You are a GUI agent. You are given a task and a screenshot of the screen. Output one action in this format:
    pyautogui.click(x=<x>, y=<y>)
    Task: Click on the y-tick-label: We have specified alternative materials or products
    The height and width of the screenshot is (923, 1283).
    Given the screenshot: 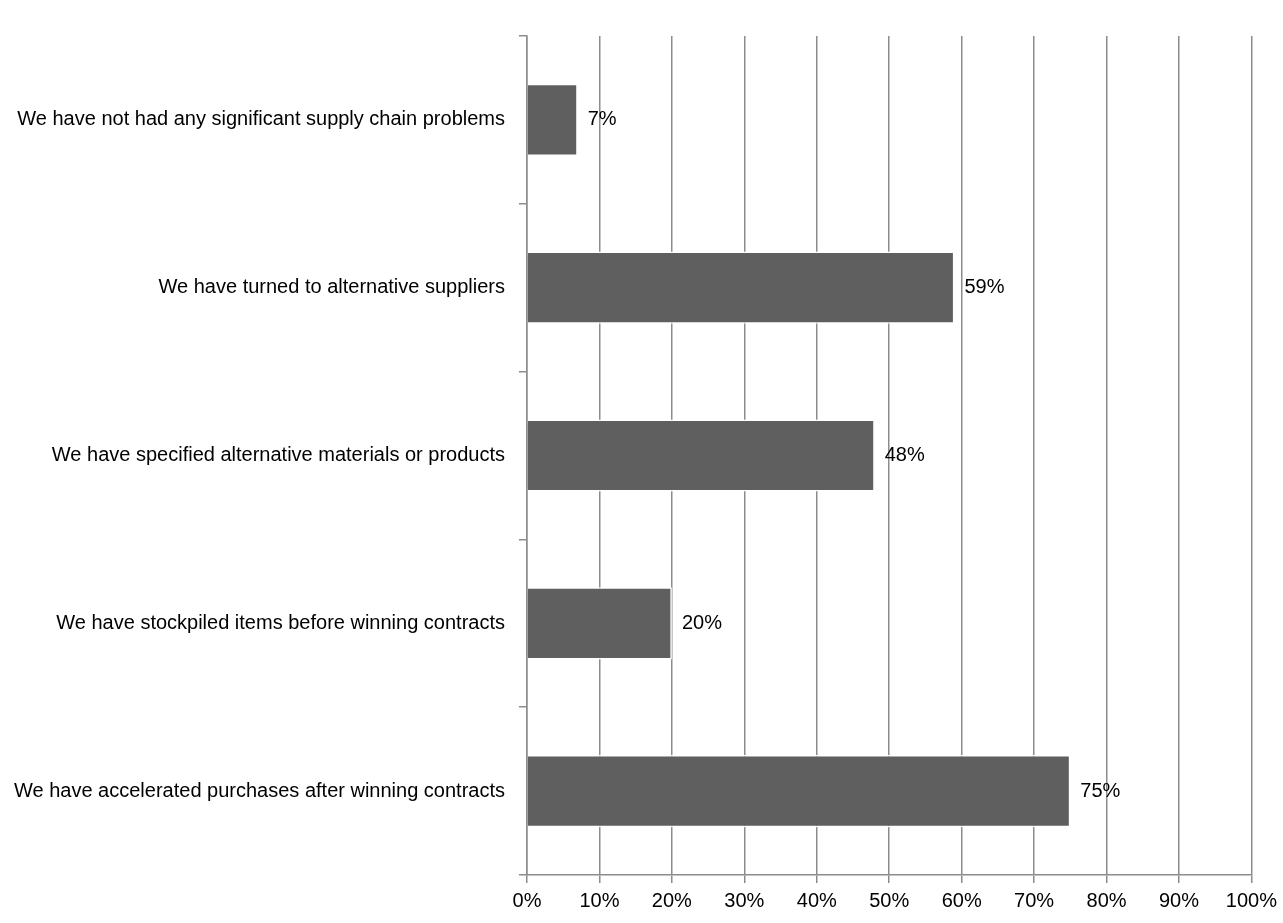 What is the action you would take?
    pyautogui.click(x=278, y=454)
    